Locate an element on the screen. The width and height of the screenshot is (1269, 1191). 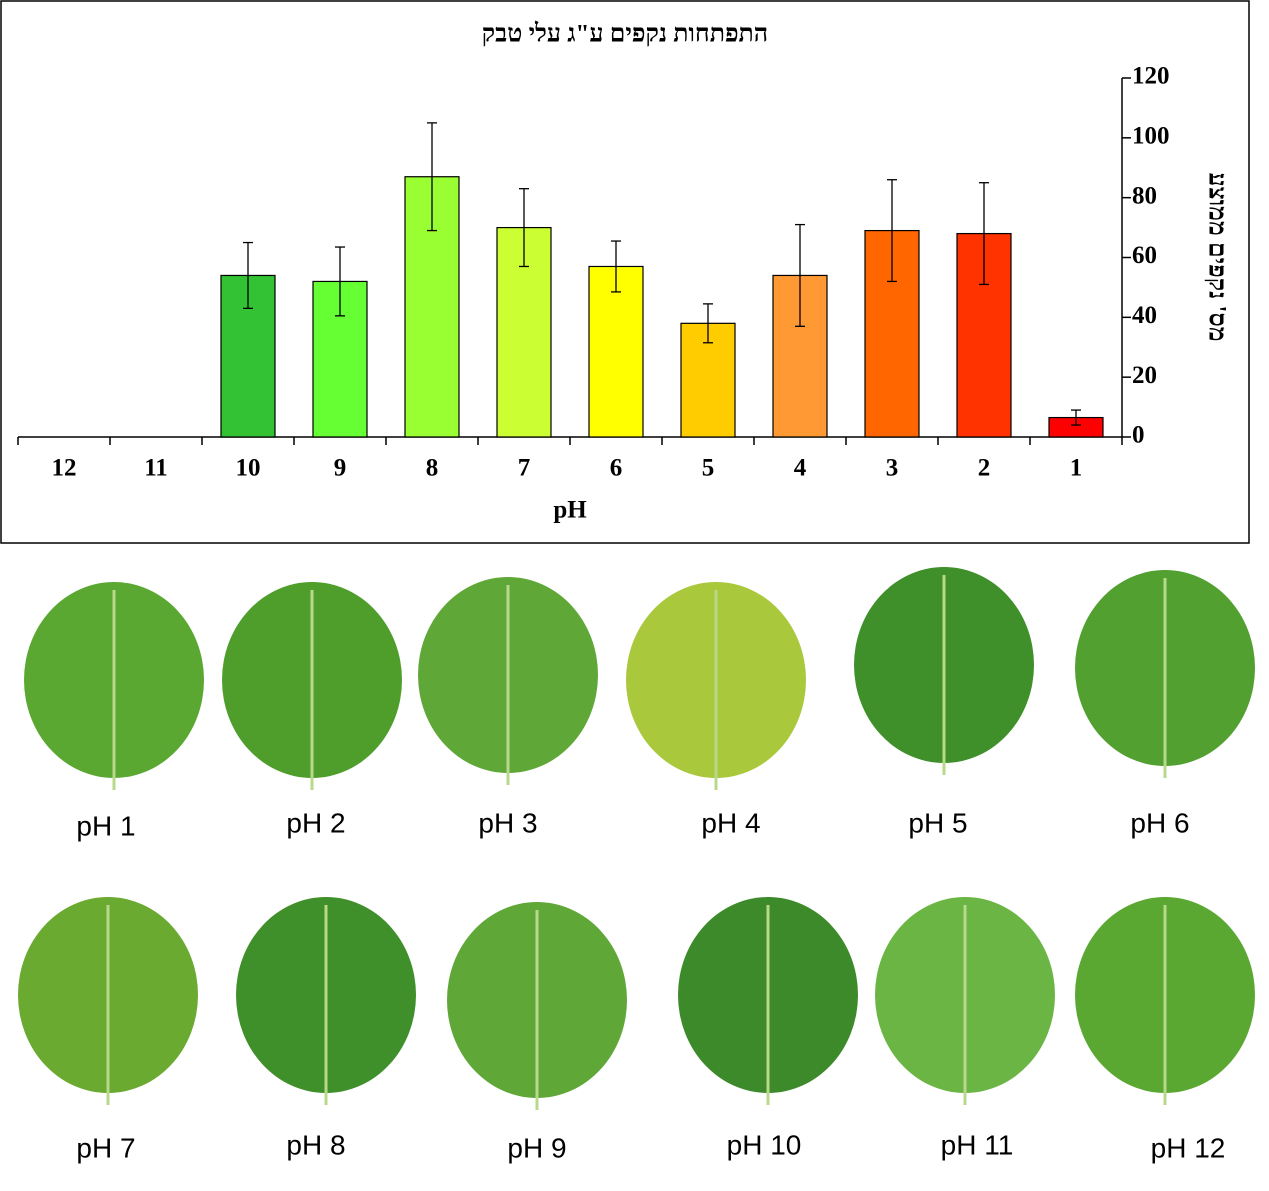
x-tick-label: 3 is located at coordinates (892, 468).